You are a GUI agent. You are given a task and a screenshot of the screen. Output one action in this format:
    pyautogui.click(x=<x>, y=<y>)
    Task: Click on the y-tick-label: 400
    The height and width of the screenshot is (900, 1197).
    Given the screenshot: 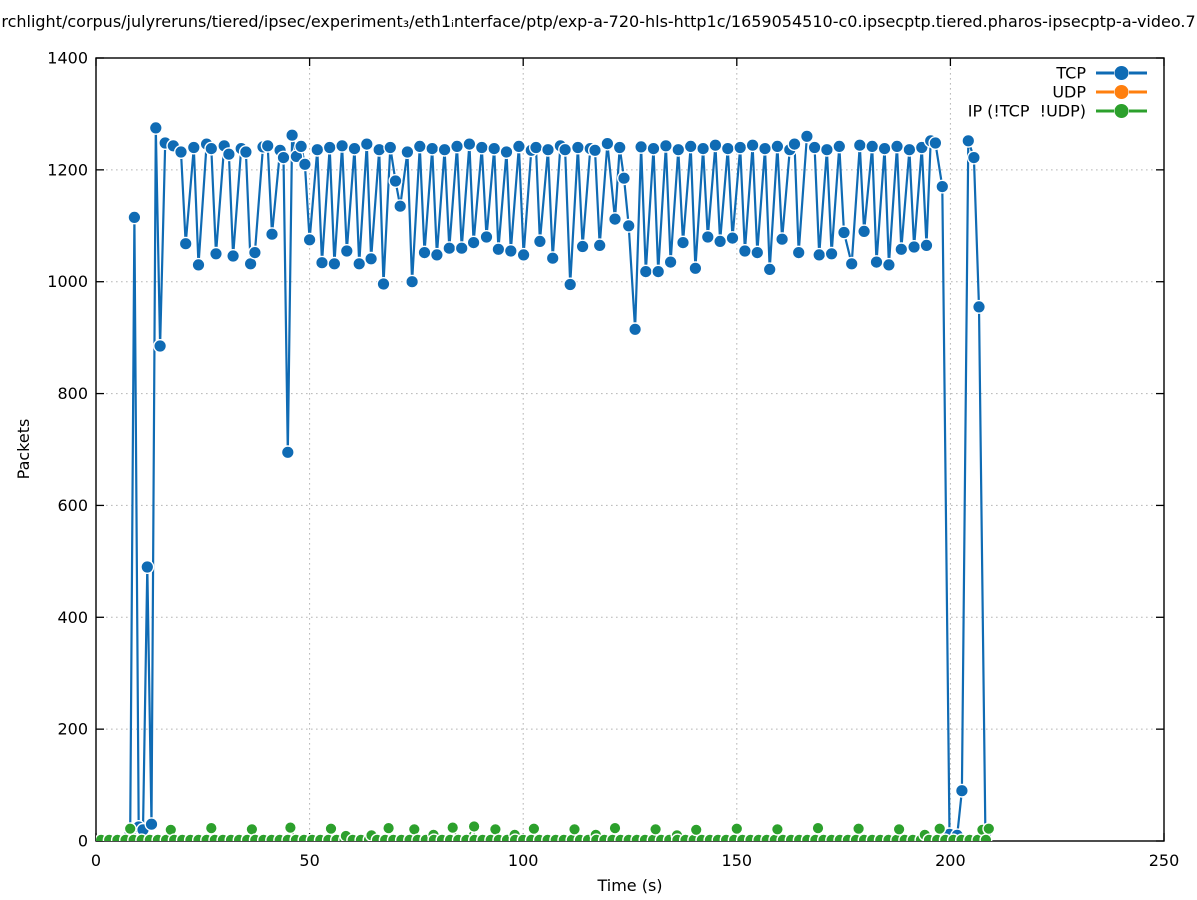 What is the action you would take?
    pyautogui.click(x=72, y=617)
    